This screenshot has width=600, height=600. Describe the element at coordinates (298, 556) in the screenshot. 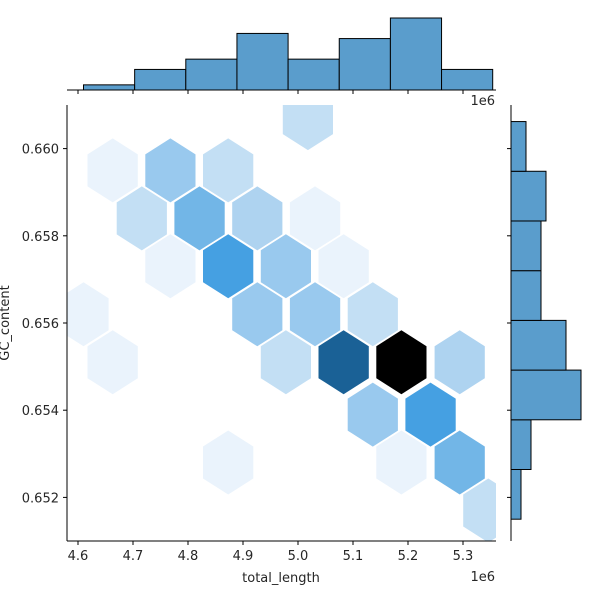

I see `x-tick-label: 5.0` at that location.